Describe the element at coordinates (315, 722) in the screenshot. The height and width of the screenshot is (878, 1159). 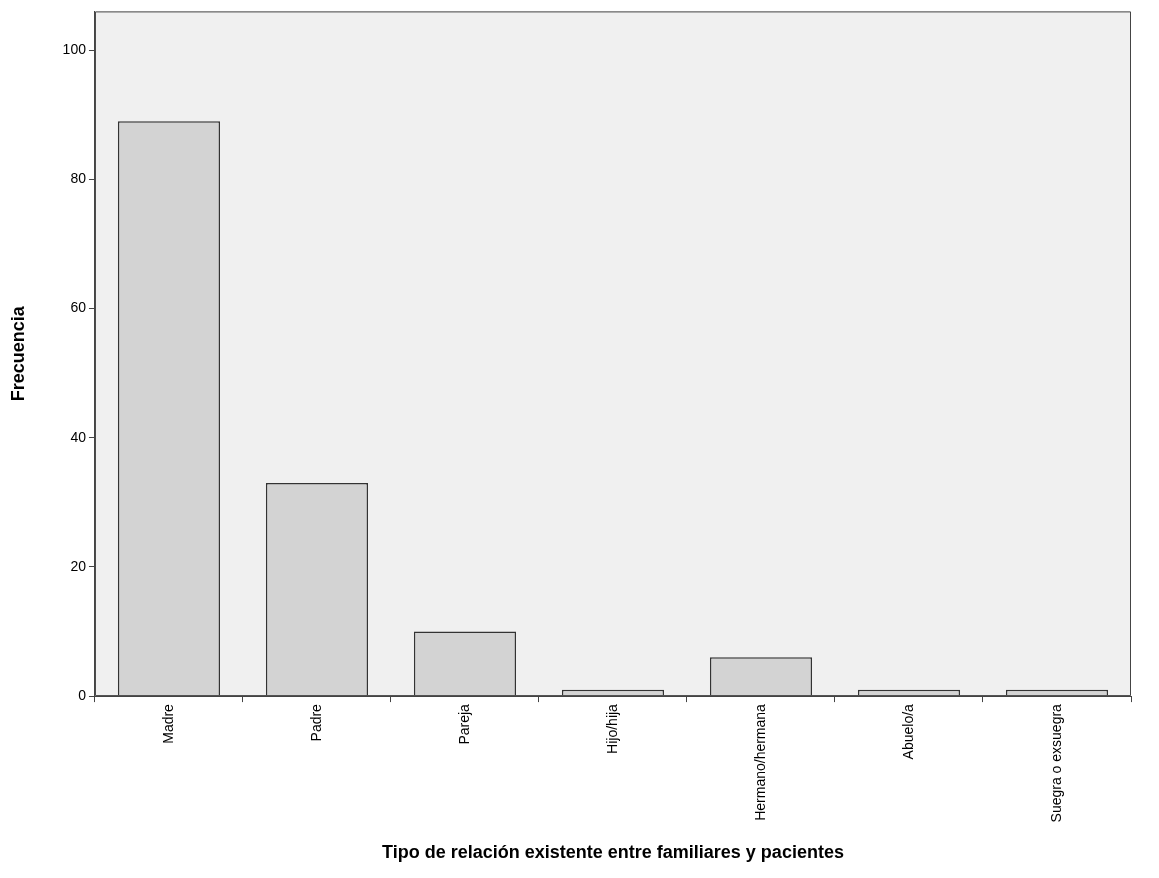
I see `x-tick-label: Padre` at that location.